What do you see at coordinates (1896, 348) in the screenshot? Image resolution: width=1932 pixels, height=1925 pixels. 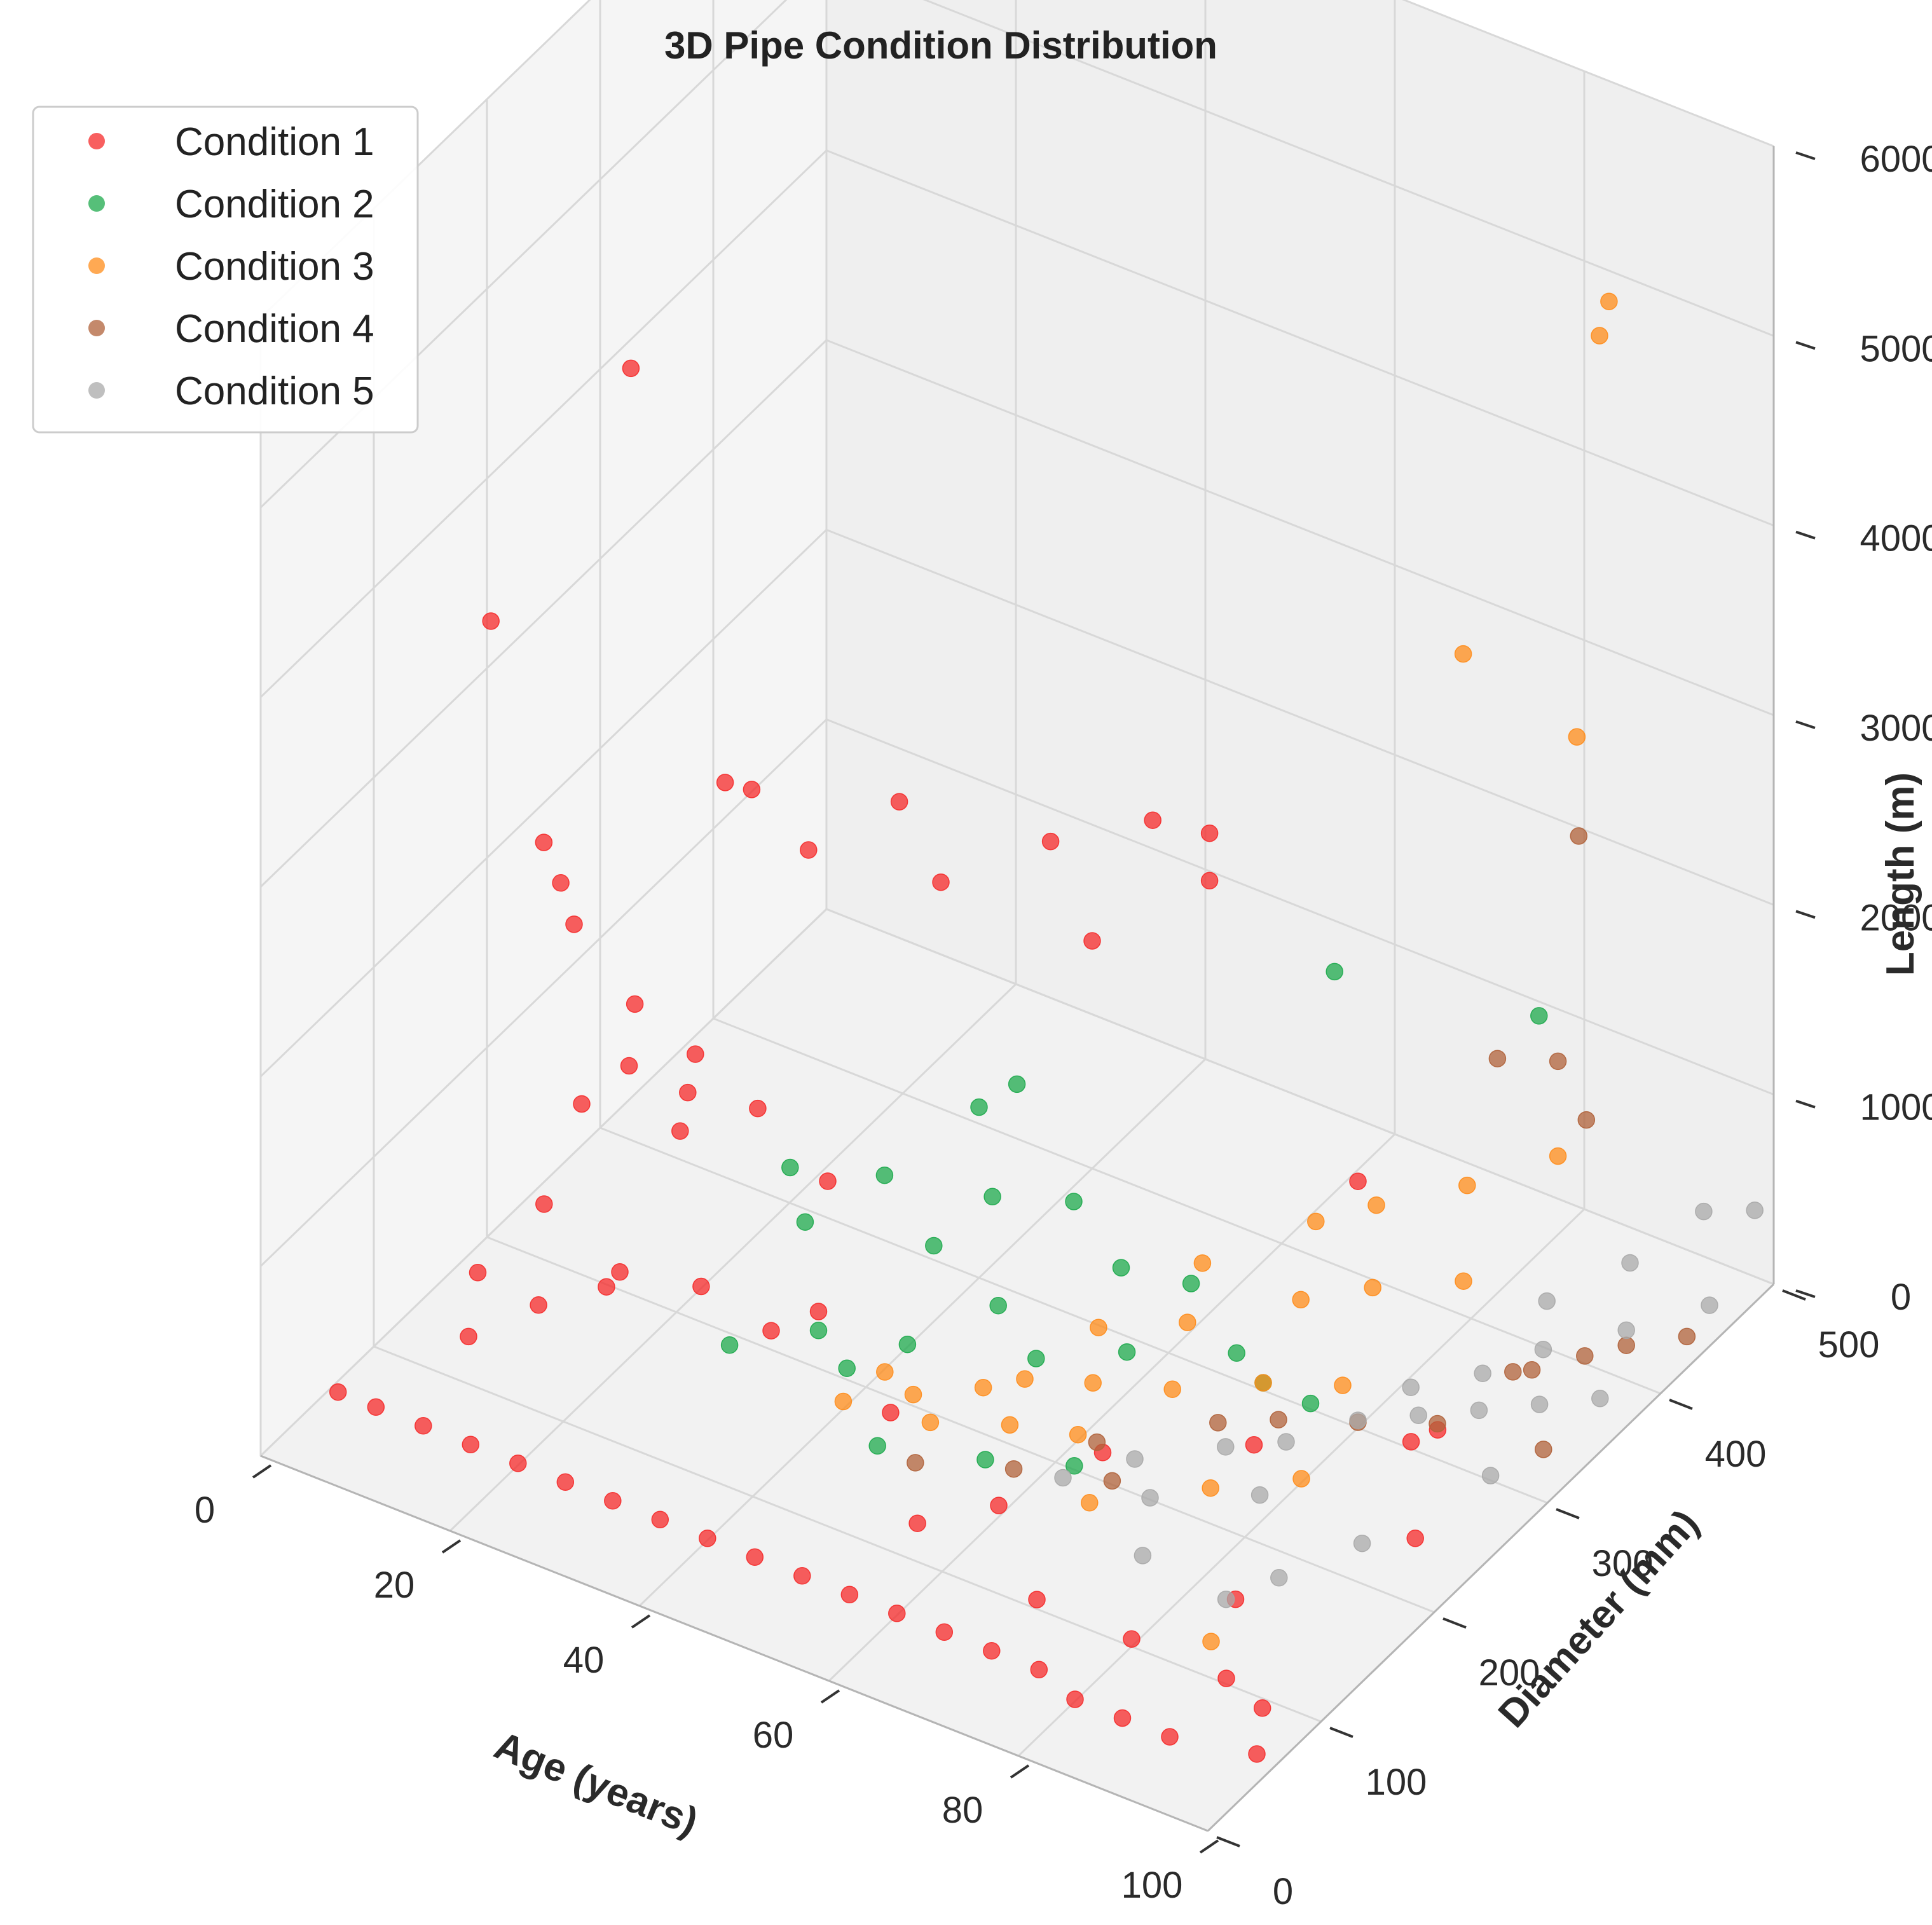 I see `z-tick-label: 5000` at bounding box center [1896, 348].